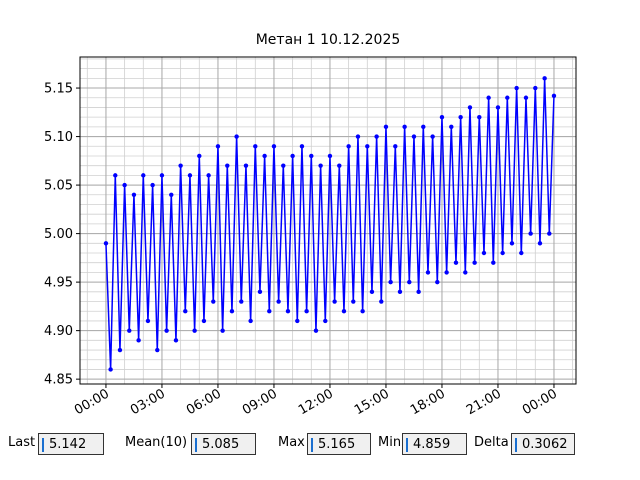 The width and height of the screenshot is (640, 480). I want to click on stat-label: Last, so click(22, 442).